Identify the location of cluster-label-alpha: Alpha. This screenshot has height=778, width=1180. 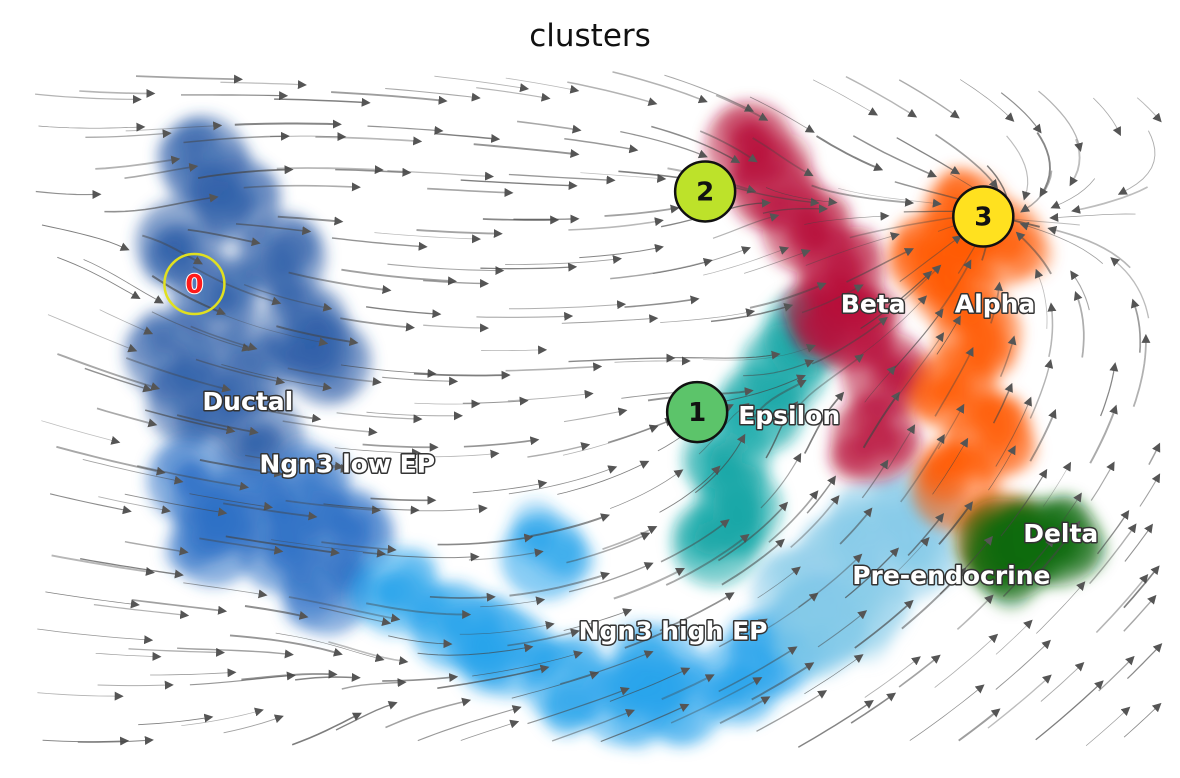
(995, 304).